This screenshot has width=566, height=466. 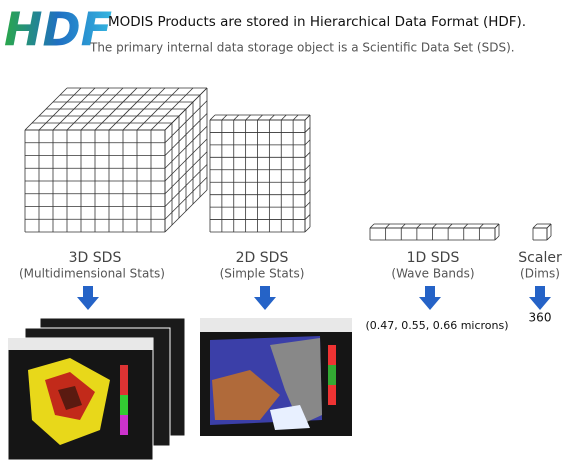 I want to click on note: 360, so click(x=540, y=318).